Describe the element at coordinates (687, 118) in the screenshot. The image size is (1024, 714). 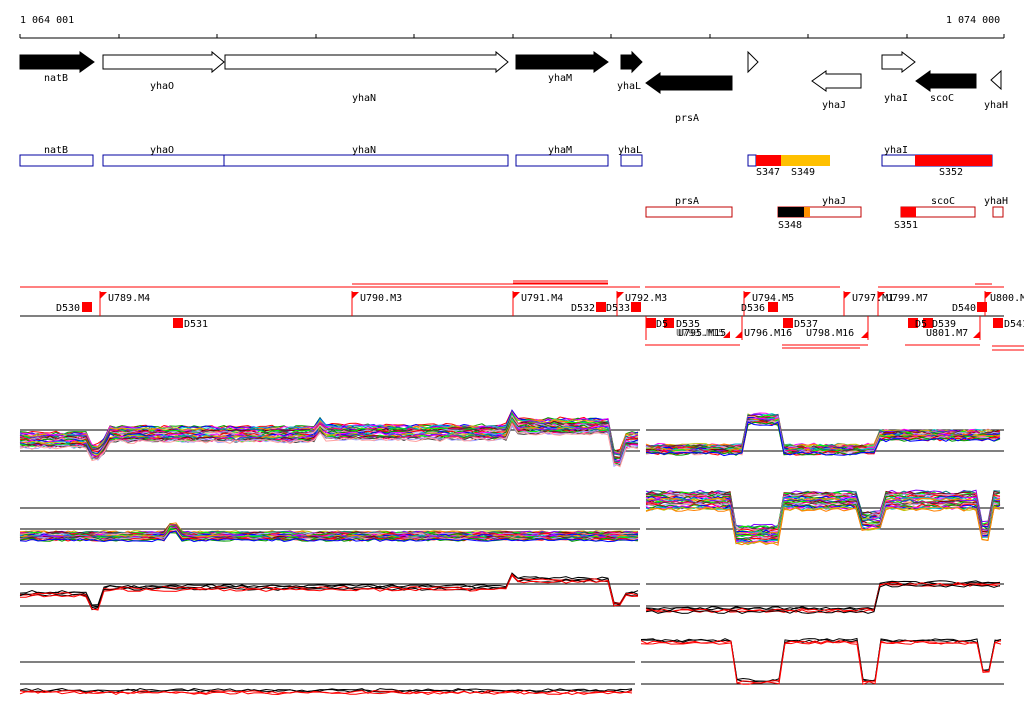
I see `gene-label-prsA: prsA` at that location.